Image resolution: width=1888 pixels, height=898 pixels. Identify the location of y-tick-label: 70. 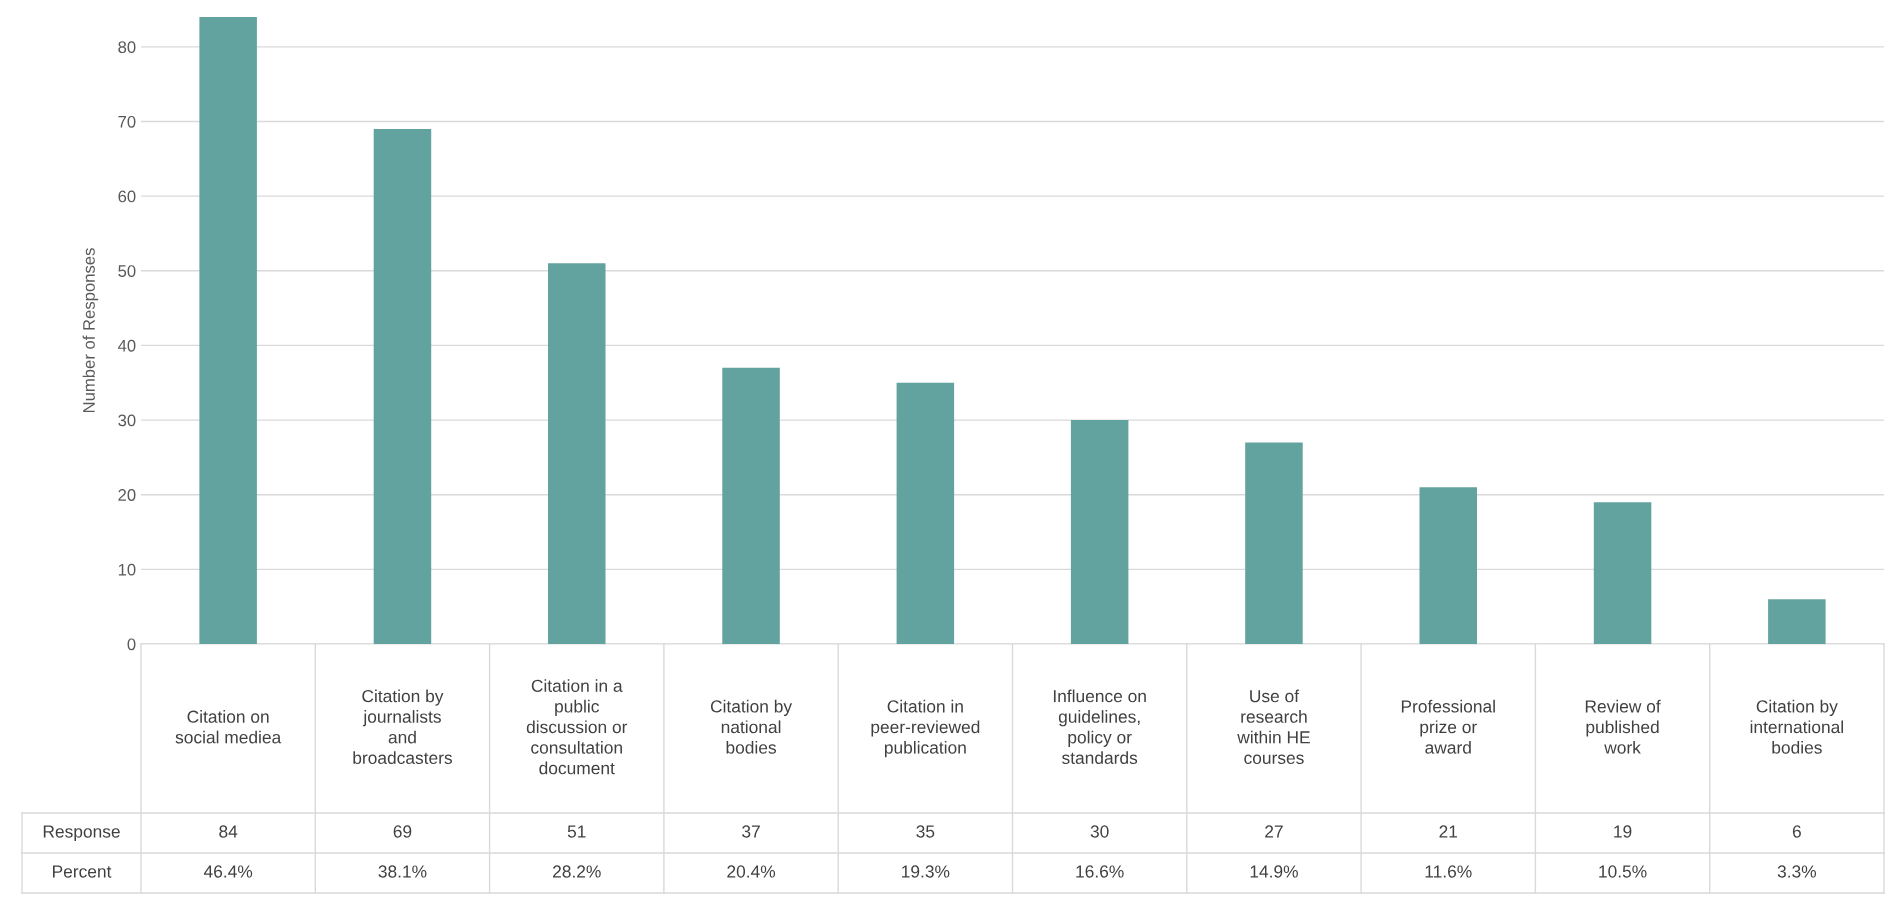
(127, 121).